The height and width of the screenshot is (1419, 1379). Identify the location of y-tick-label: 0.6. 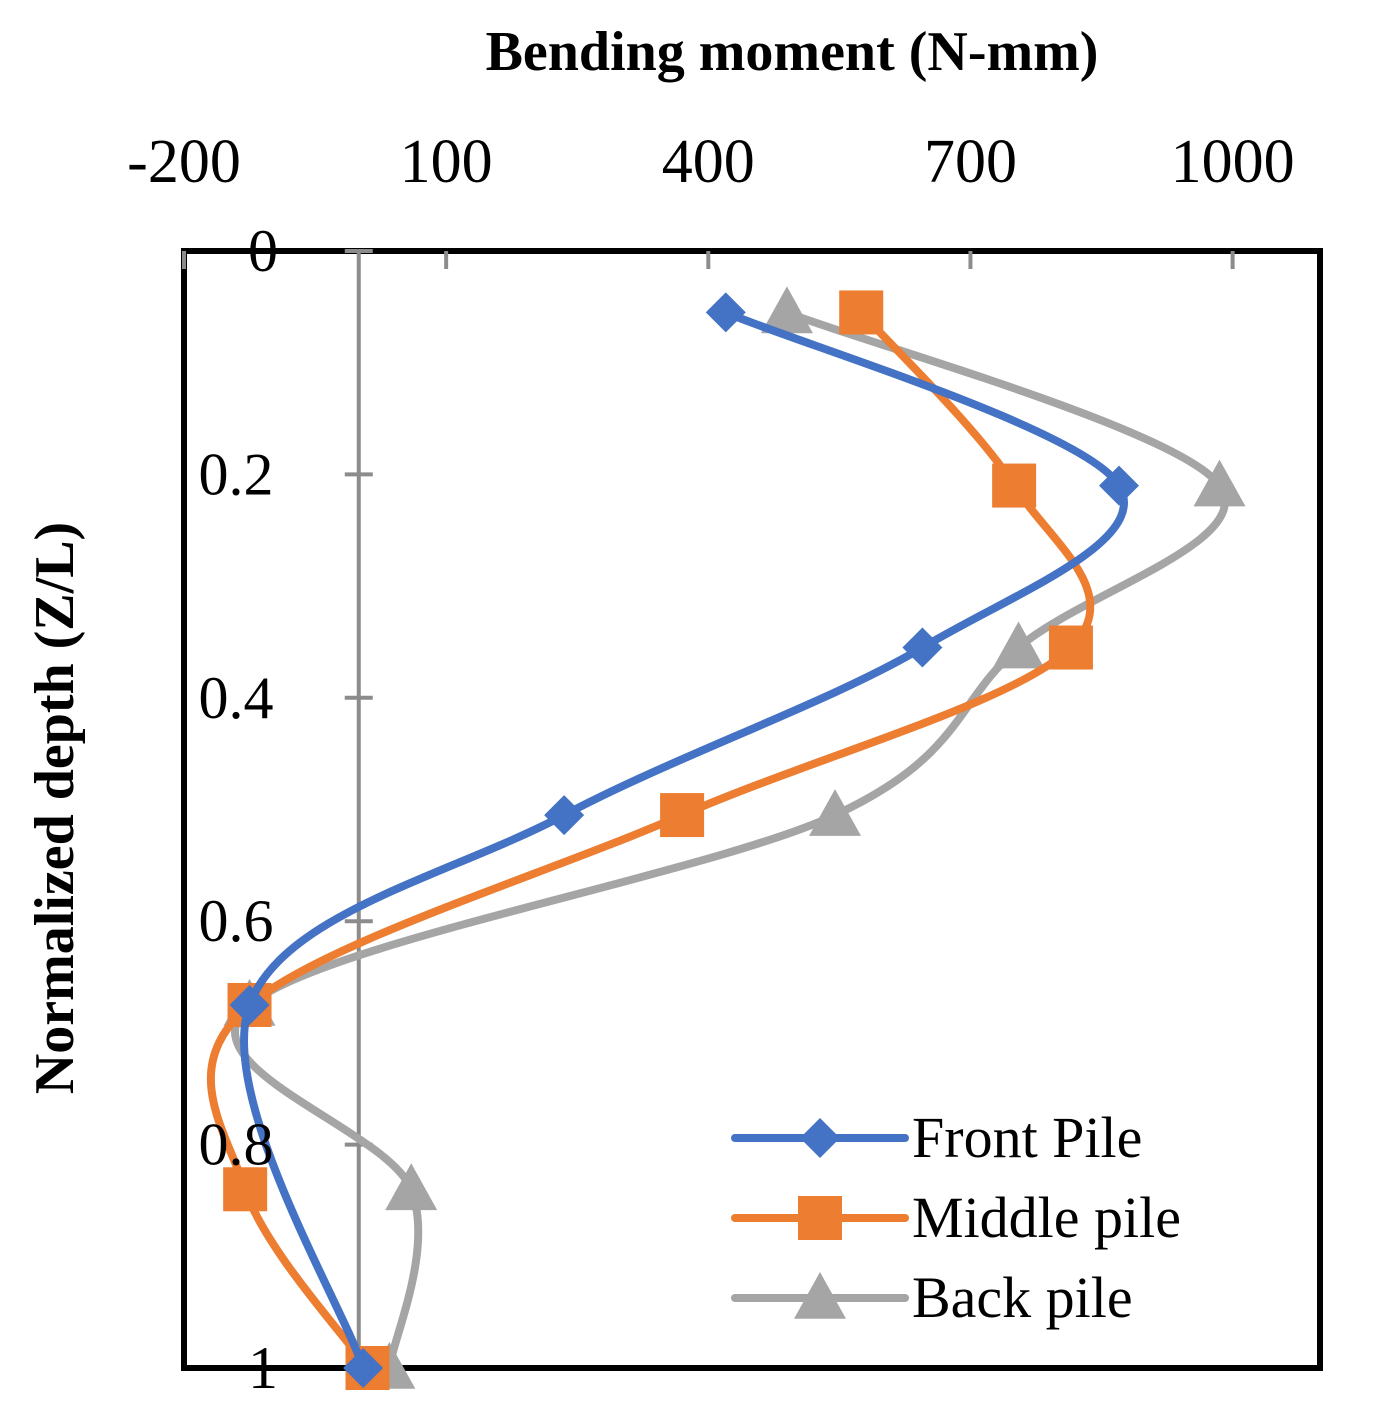
(236, 921).